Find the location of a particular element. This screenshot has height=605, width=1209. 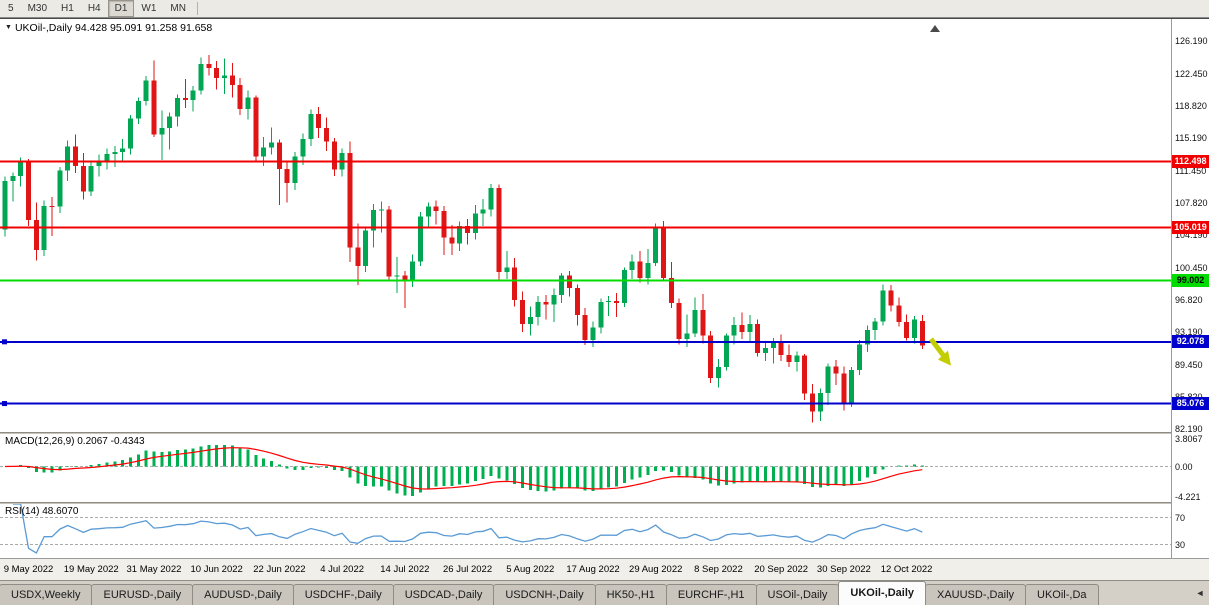

tab-usdcad-daily: USDCAD-,Daily is located at coordinates (443, 594).